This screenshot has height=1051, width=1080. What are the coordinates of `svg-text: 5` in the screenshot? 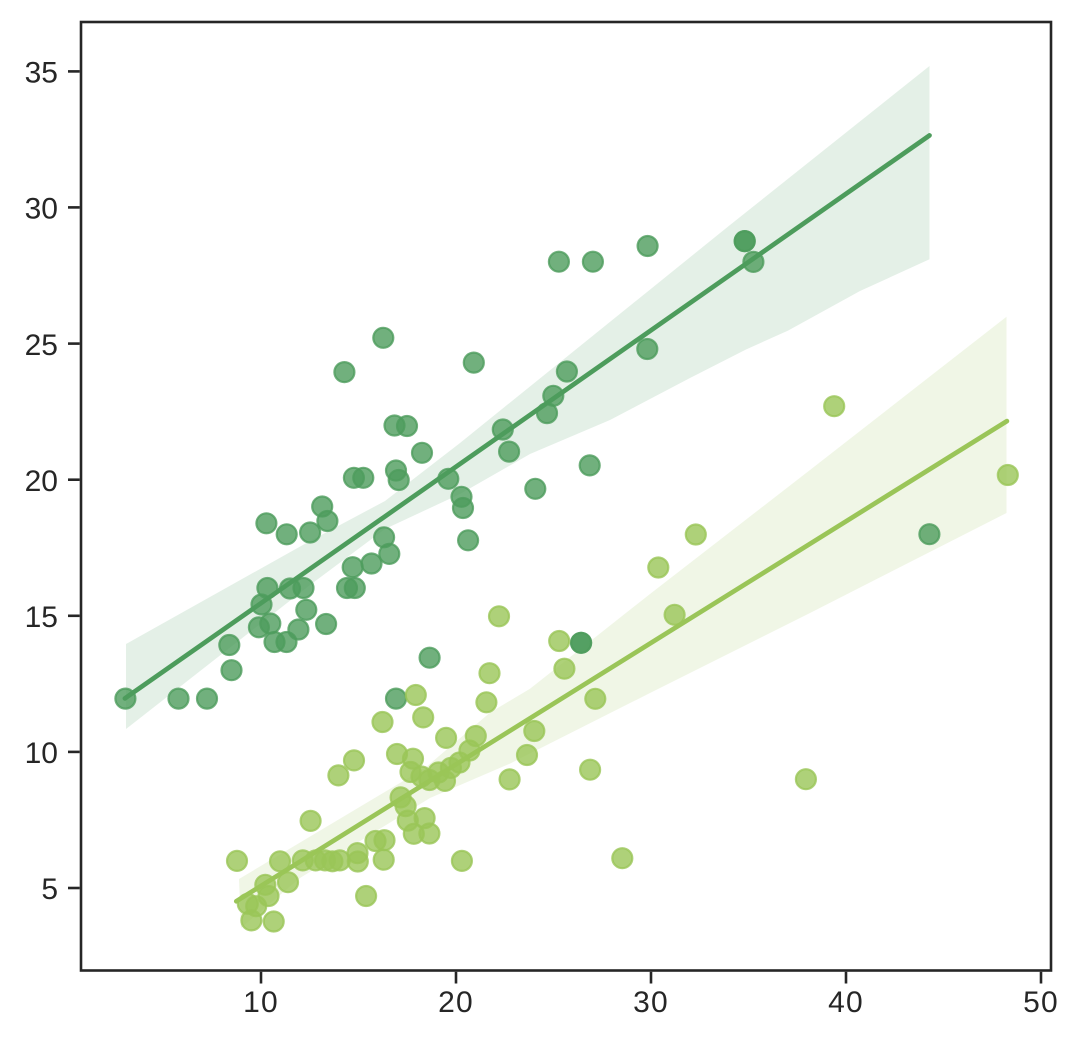 It's located at (49, 889).